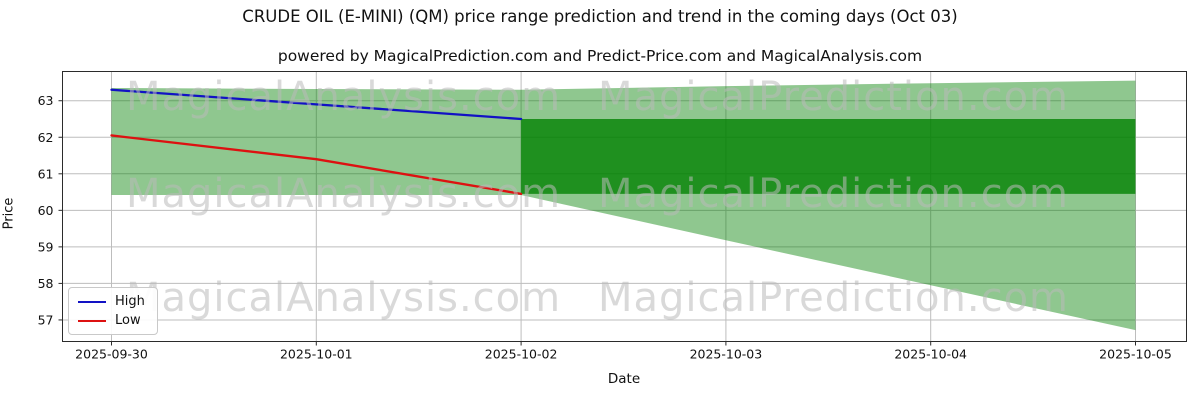  Describe the element at coordinates (930, 354) in the screenshot. I see `x-tick-label: 2025-10-04` at that location.